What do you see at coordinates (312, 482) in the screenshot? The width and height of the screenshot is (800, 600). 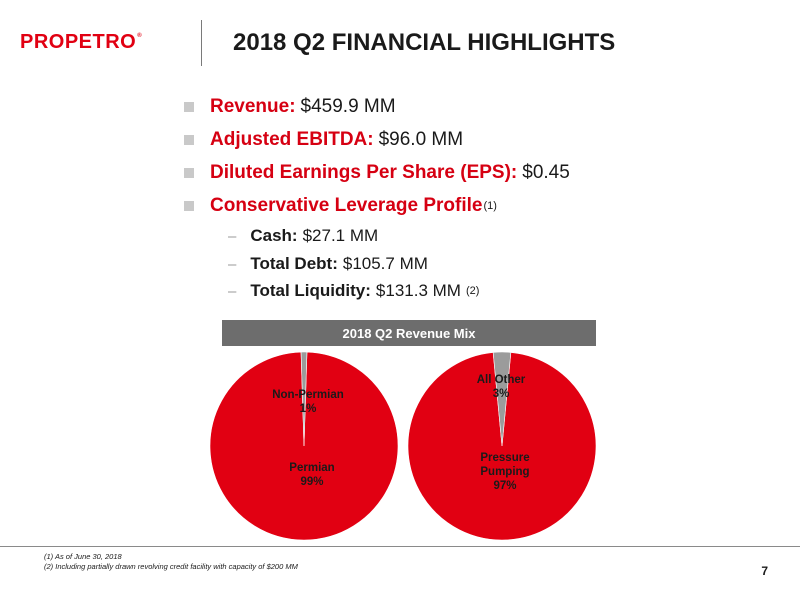 I see `slice-percent: 99%` at bounding box center [312, 482].